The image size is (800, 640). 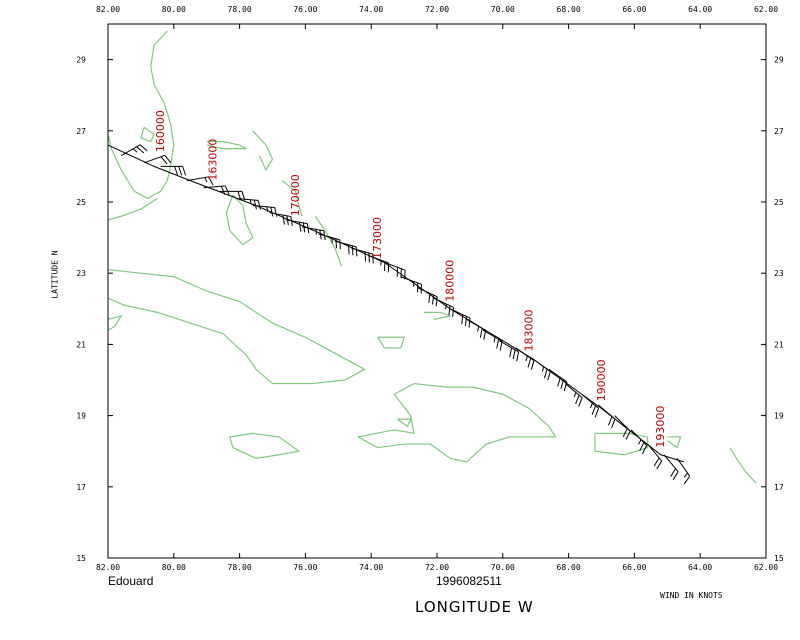 What do you see at coordinates (81, 558) in the screenshot?
I see `y-tick-label-left: 15` at bounding box center [81, 558].